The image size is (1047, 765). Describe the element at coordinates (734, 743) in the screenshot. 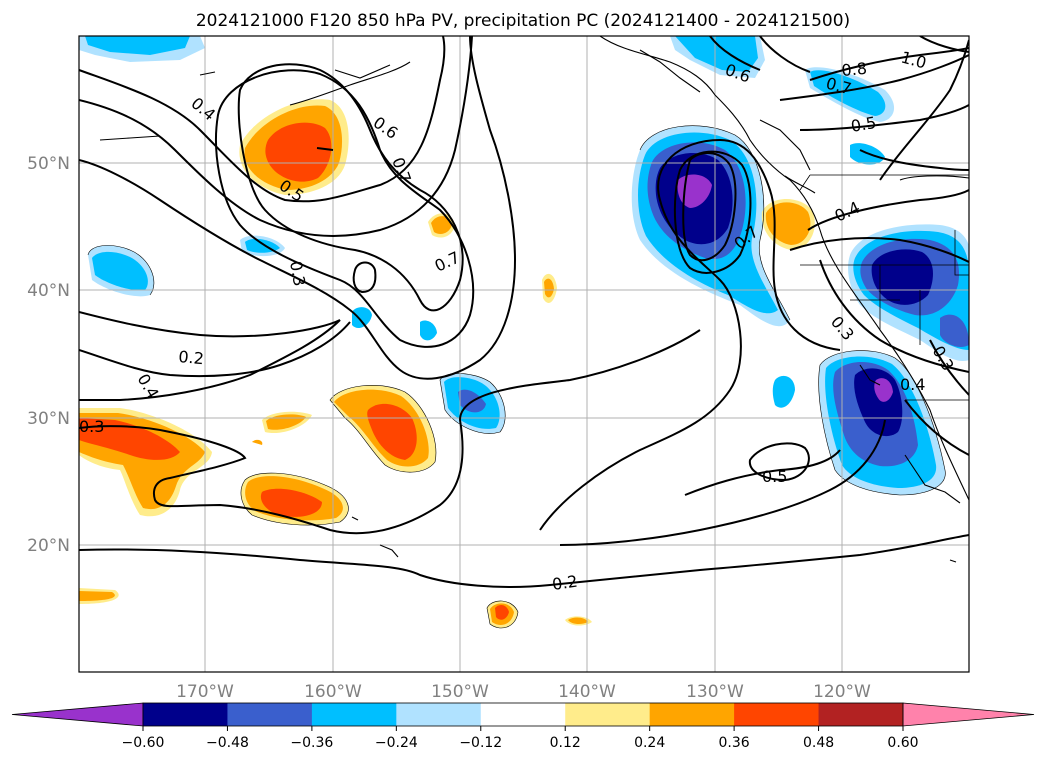

I see `colorbar-tick-label: 0.36` at that location.